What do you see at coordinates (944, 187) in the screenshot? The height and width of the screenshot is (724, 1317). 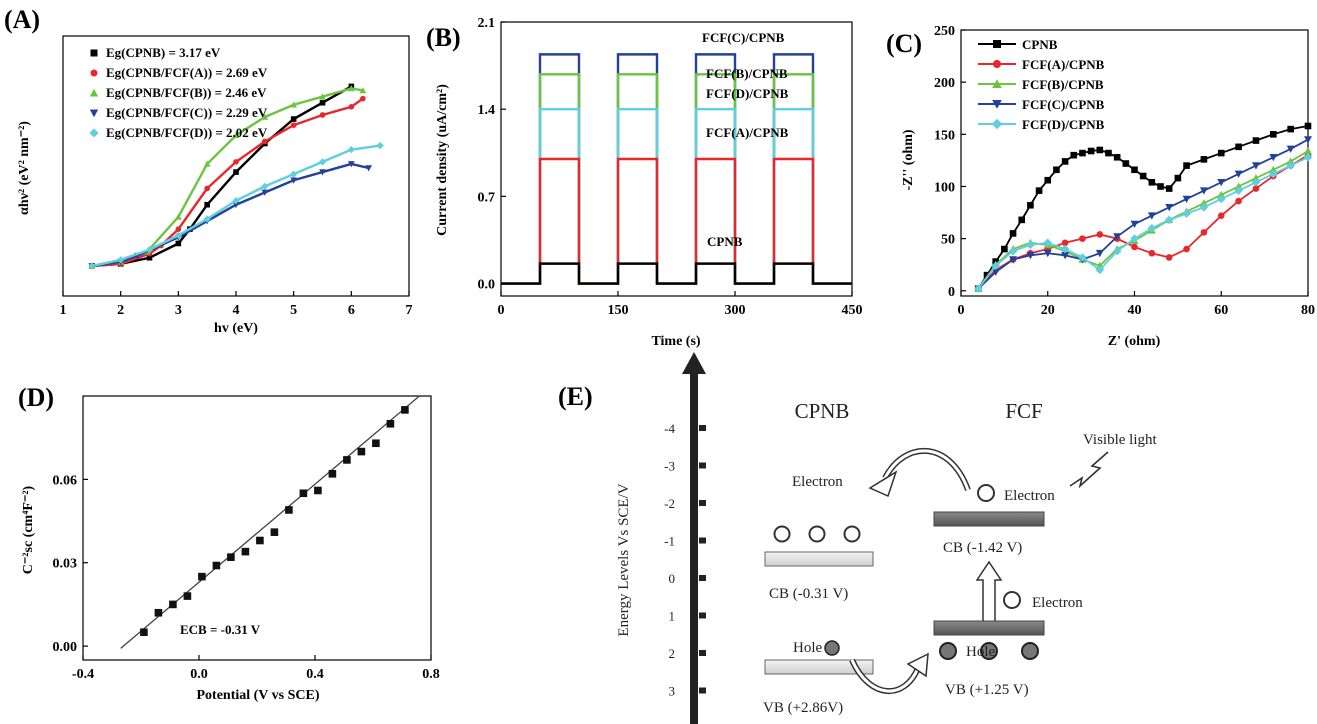 I see `panel-c-y-tick-label: 100` at bounding box center [944, 187].